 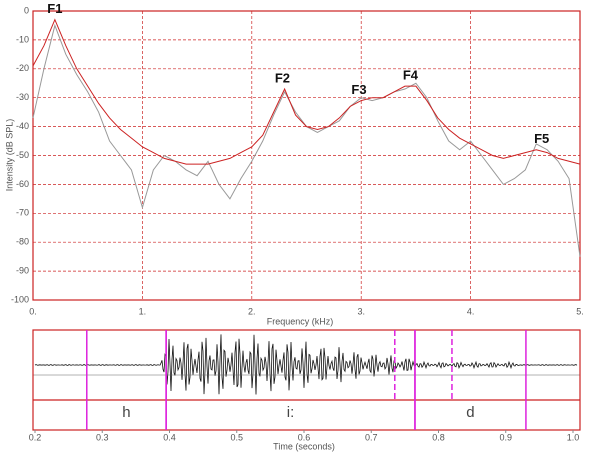 I want to click on x-tick-label: 0.4, so click(x=169, y=437).